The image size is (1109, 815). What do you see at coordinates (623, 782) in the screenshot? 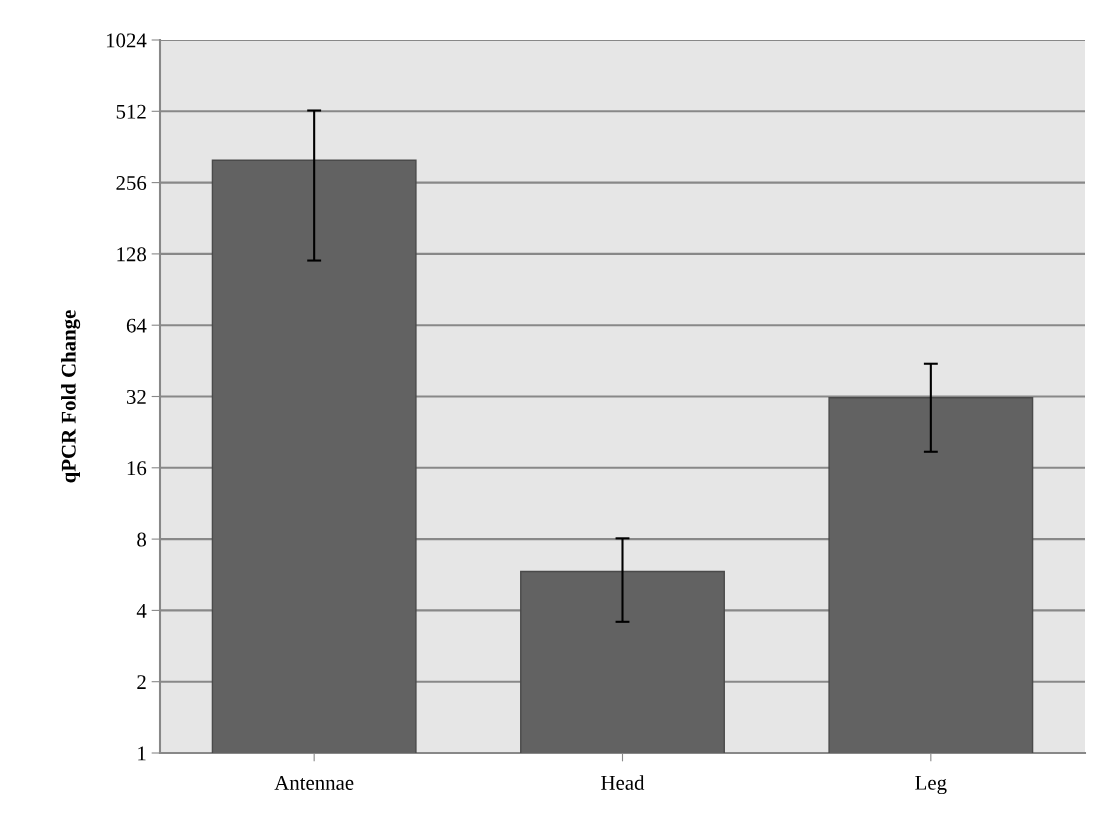
I see `x-tick-label: Head` at bounding box center [623, 782].